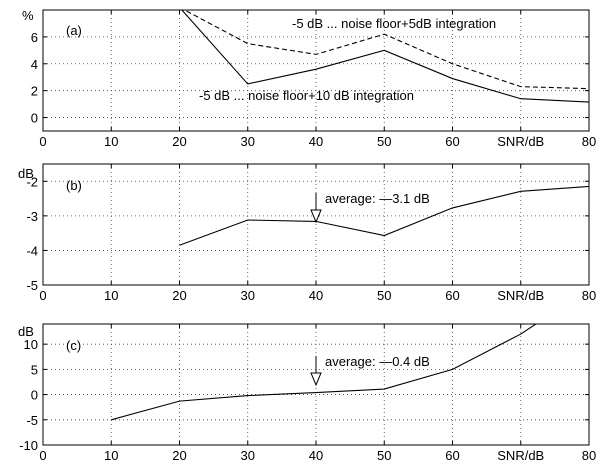 The width and height of the screenshot is (600, 466). Describe the element at coordinates (111, 141) in the screenshot. I see `panel-a-xtick-label: 10` at that location.